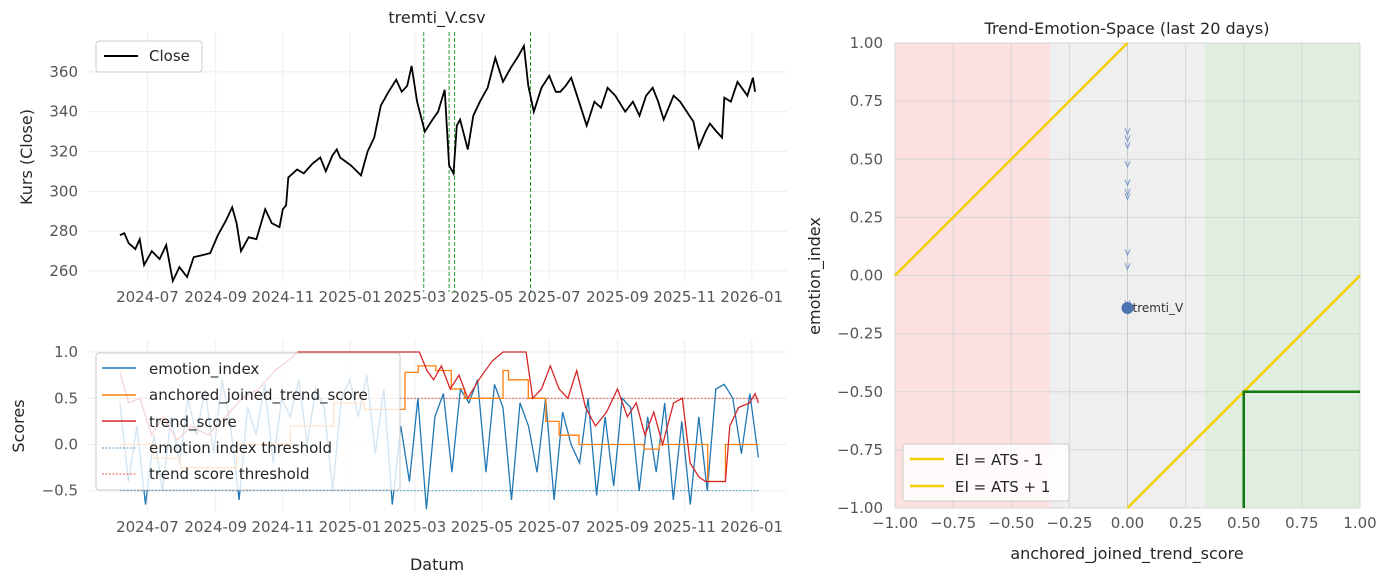 The width and height of the screenshot is (1389, 584). I want to click on current-point-marker, so click(1127, 308).